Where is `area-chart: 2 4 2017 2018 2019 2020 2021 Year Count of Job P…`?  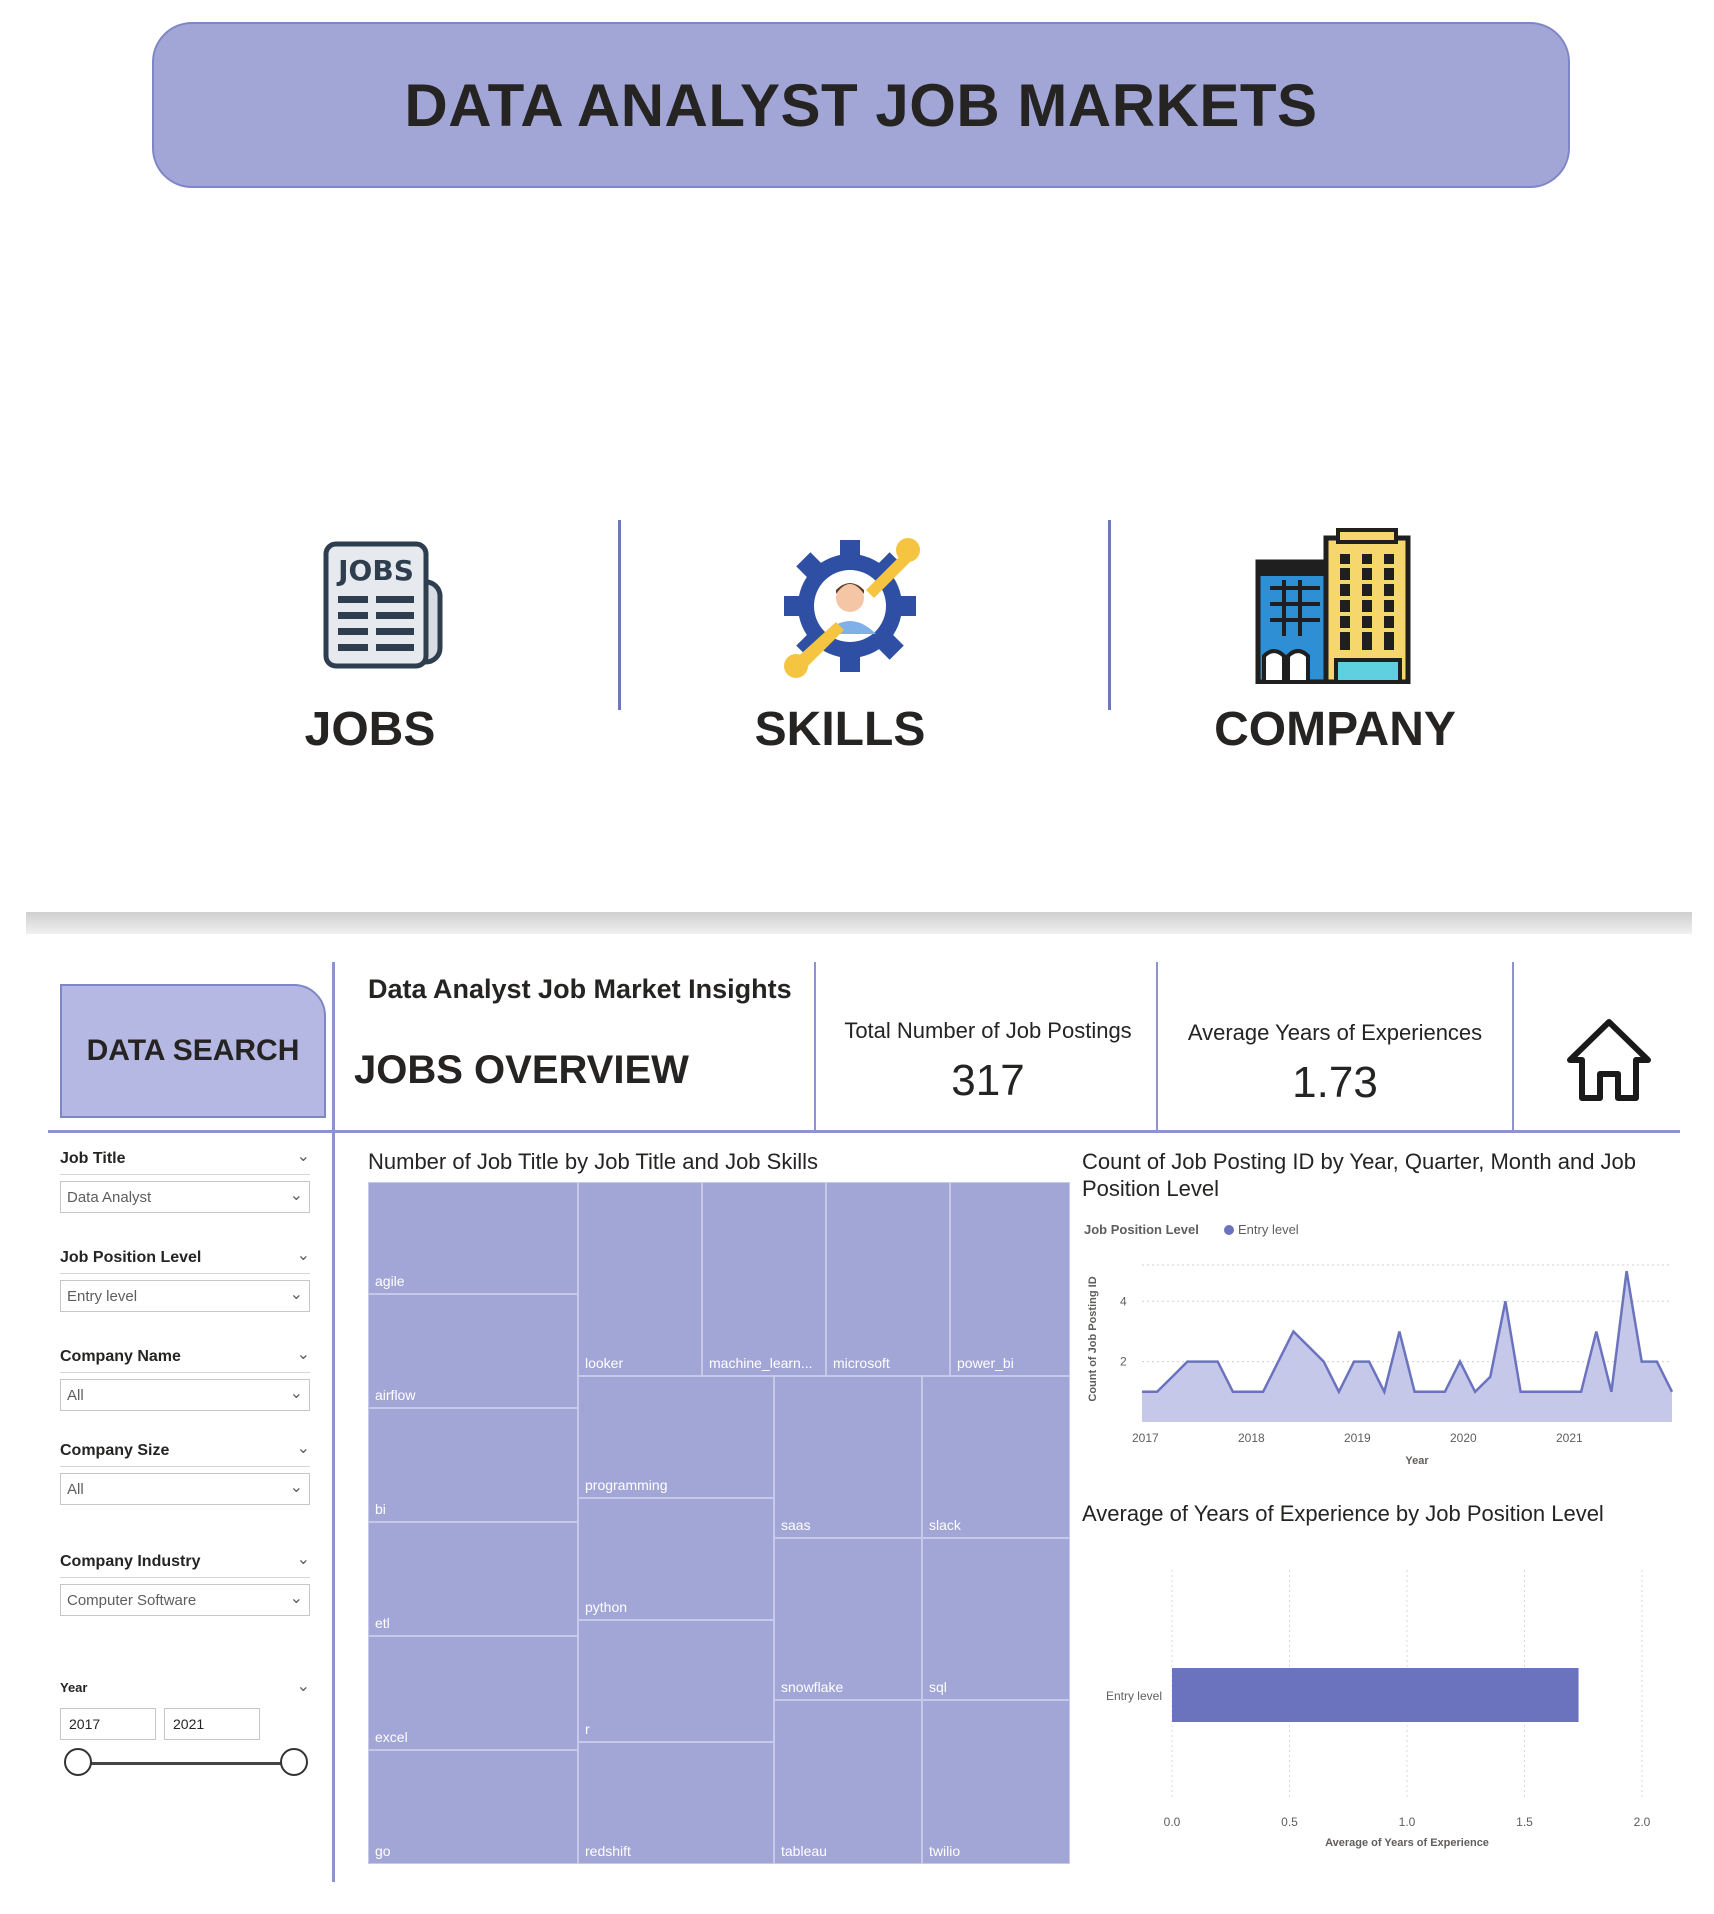
area-chart: 2 4 2017 2018 2019 2020 2021 Year Count of Job P… is located at coordinates (1382, 1363).